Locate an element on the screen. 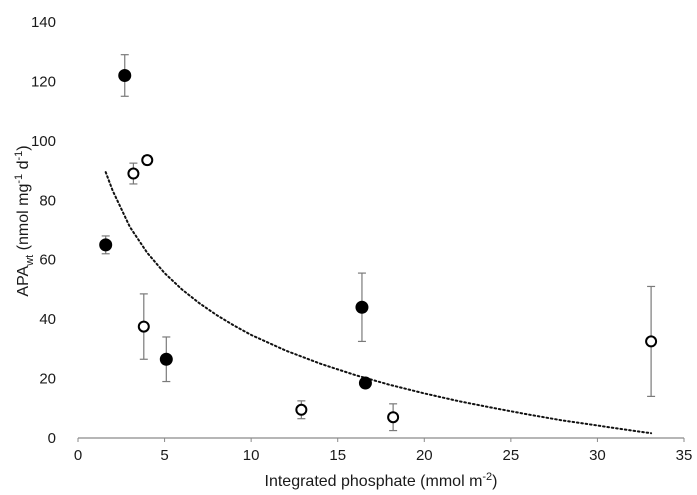 The image size is (697, 495). x-tick-label: 35 is located at coordinates (684, 455).